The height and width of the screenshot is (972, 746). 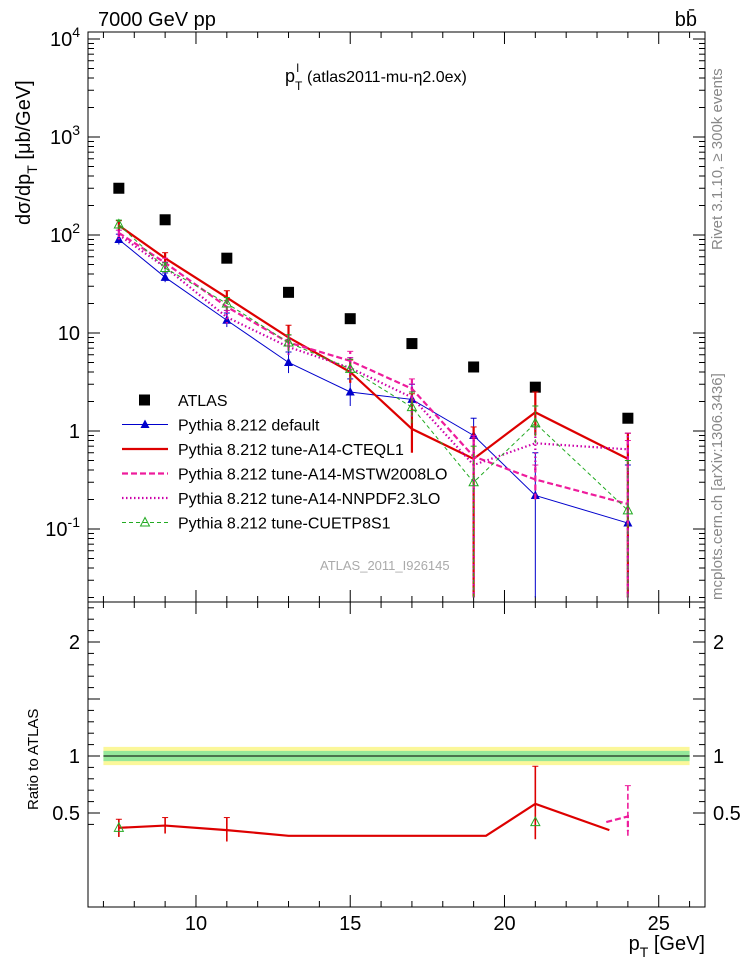 What do you see at coordinates (659, 924) in the screenshot?
I see `x-tick-label: 25` at bounding box center [659, 924].